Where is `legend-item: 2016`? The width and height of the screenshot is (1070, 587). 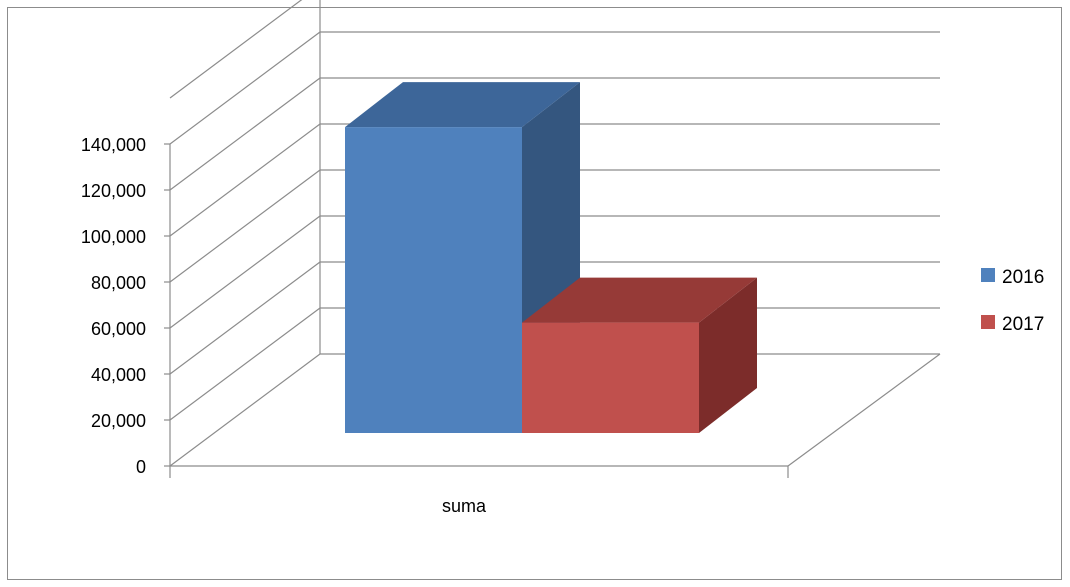 legend-item: 2016 is located at coordinates (1012, 277).